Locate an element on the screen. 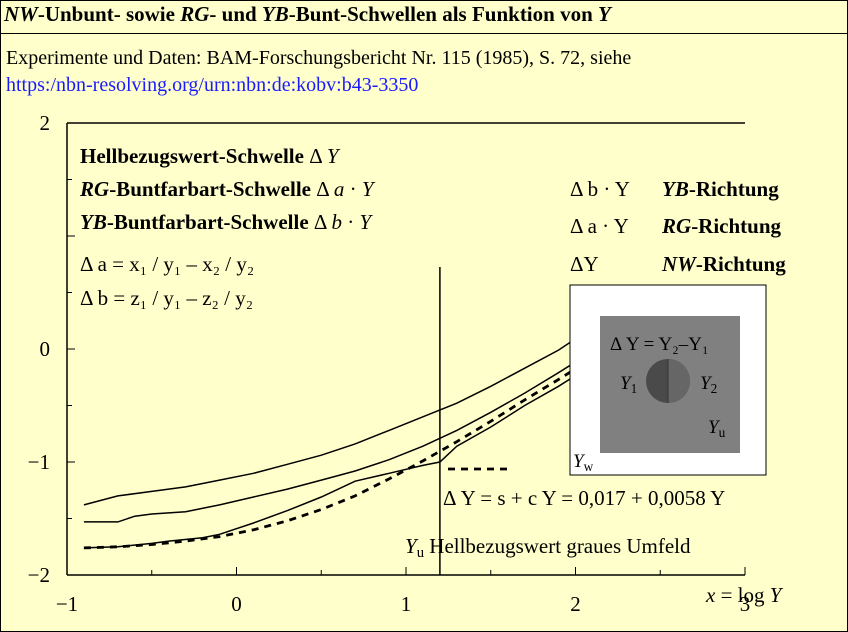 This screenshot has width=848, height=632. legend-line-5: Δ b = z₁ / y₁ – z₂ / y₂ is located at coordinates (166, 298).